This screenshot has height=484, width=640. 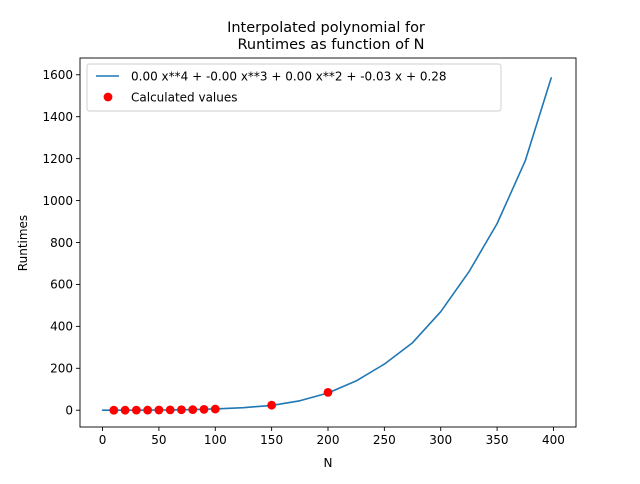 What do you see at coordinates (497, 440) in the screenshot?
I see `x-tick-label-7: 350` at bounding box center [497, 440].